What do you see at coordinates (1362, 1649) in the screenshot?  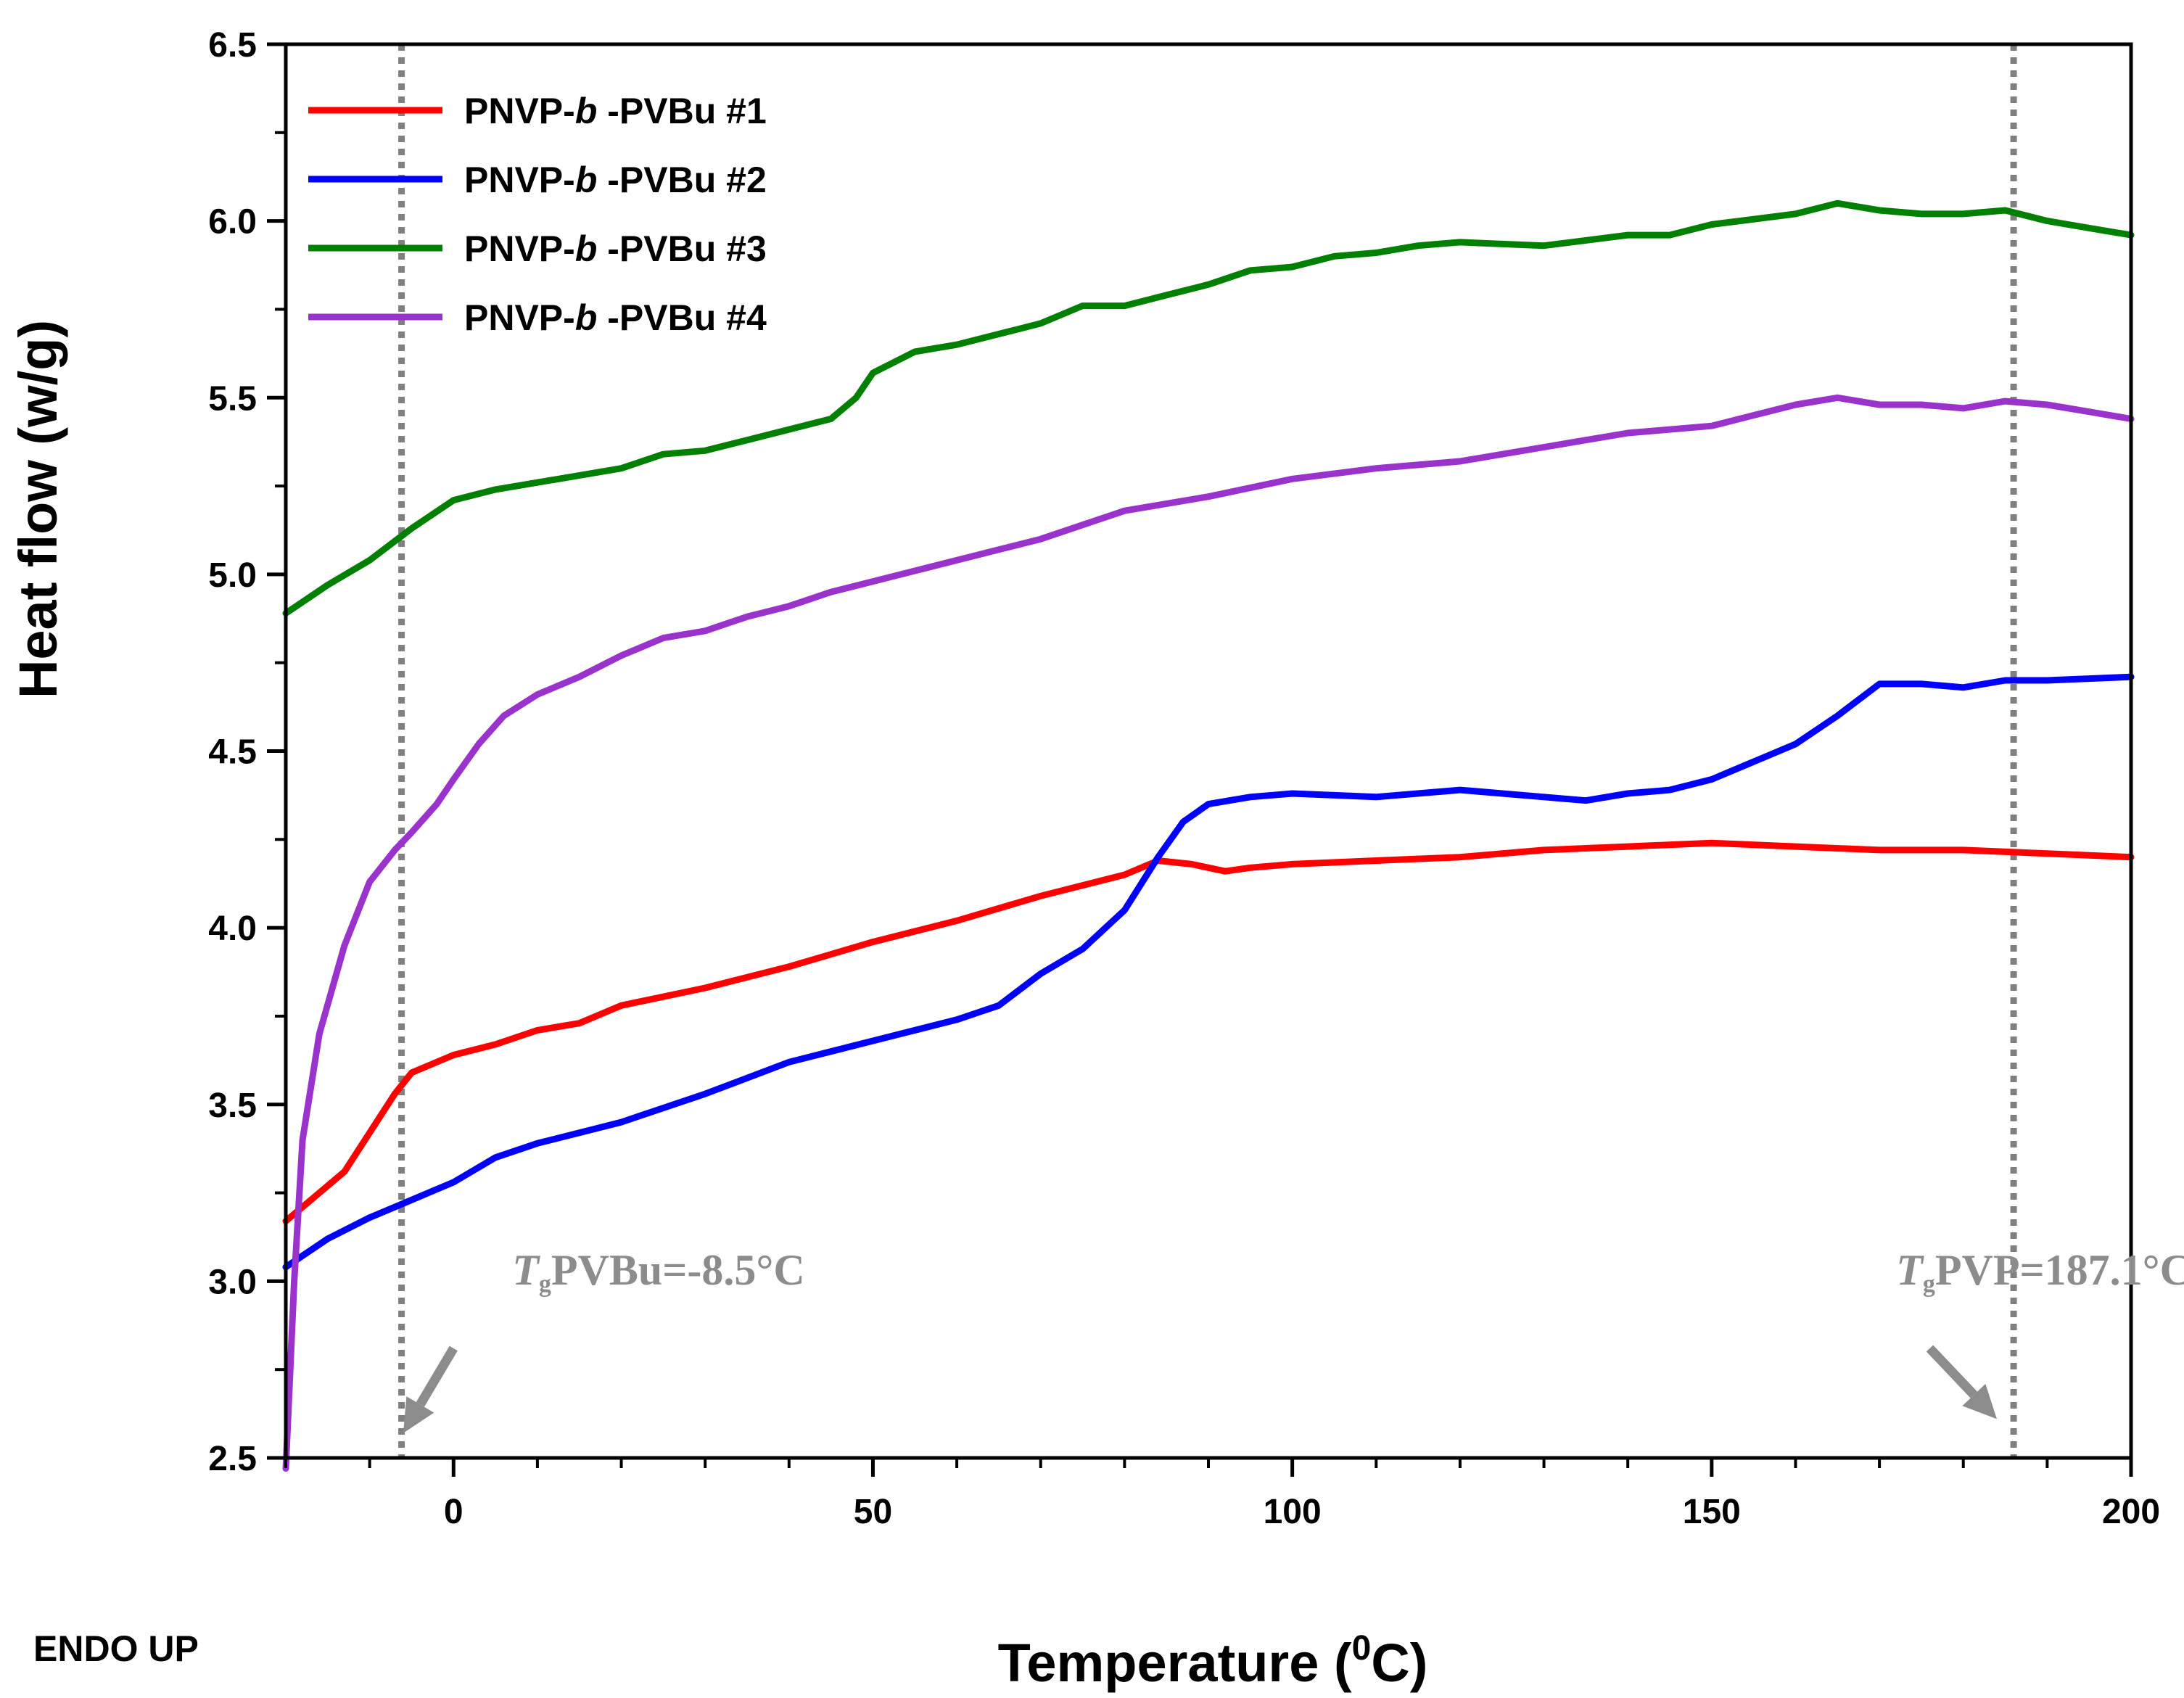 I see `x-axis-label-sup: 0` at bounding box center [1362, 1649].